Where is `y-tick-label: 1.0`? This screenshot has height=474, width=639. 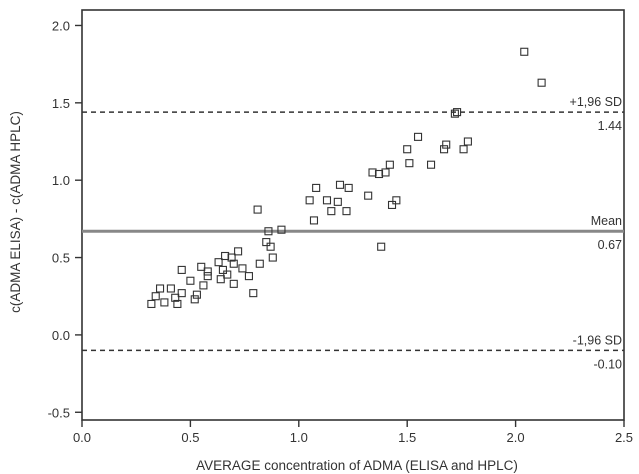 y-tick-label: 1.0 is located at coordinates (61, 180).